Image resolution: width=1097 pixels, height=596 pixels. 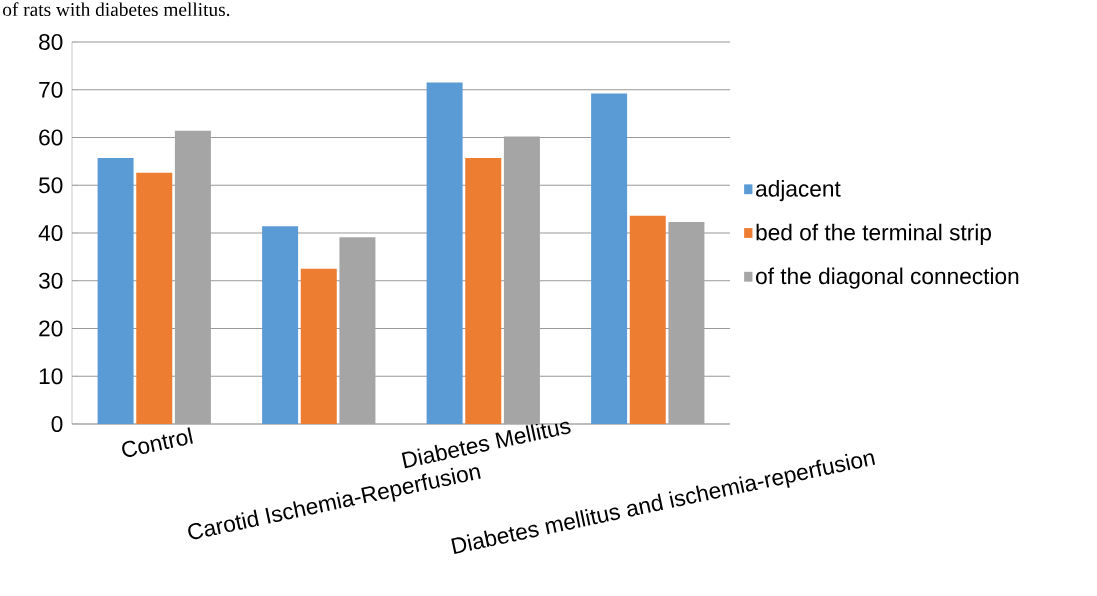 I want to click on legend-label: bed of the terminal strip, so click(x=873, y=234).